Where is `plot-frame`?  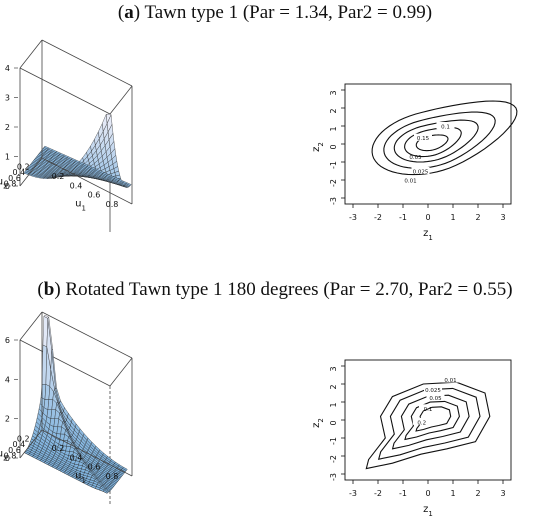 plot-frame is located at coordinates (428, 144).